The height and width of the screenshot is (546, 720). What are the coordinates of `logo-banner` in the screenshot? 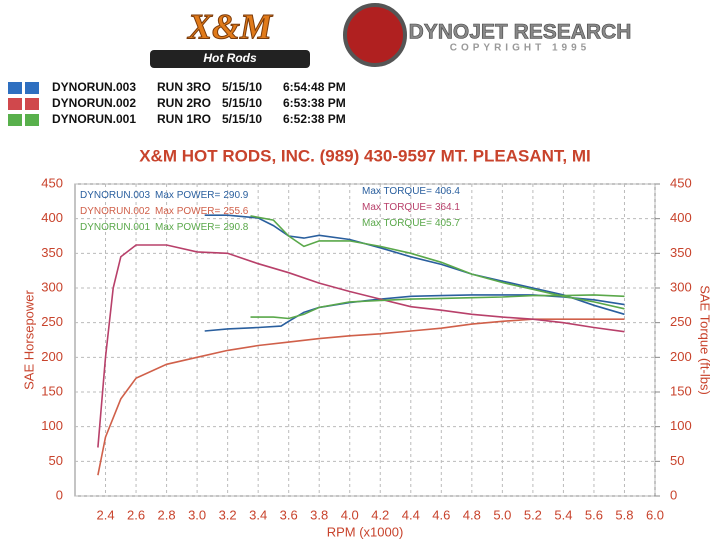 It's located at (230, 59).